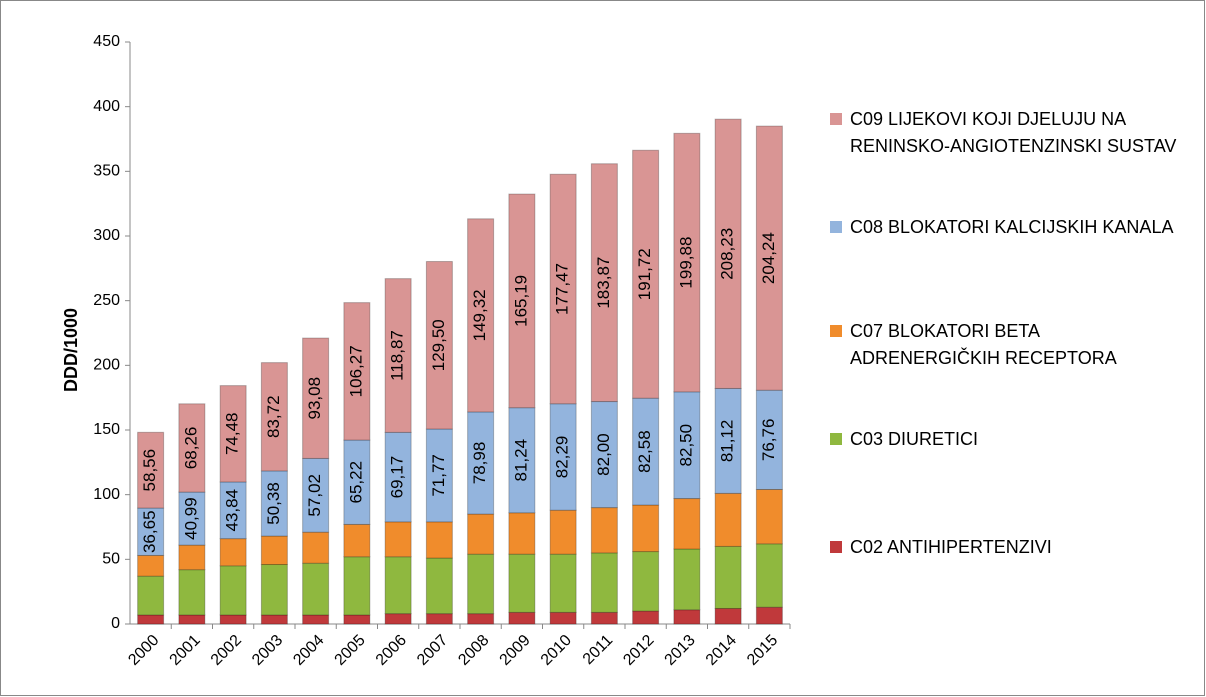 The height and width of the screenshot is (697, 1206). I want to click on legend-label: C08 BLOKATORI KALCIJSKIH KANALA, so click(1012, 227).